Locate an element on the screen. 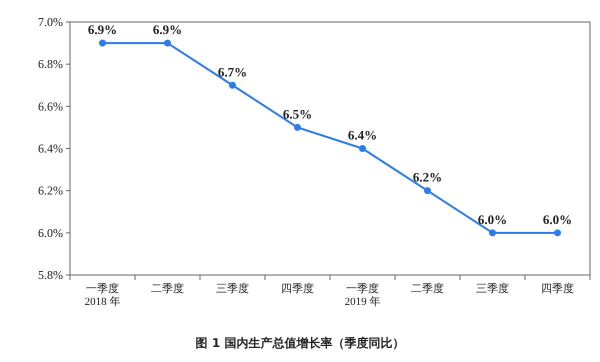 The height and width of the screenshot is (362, 600). x-tick-label: 一季度 2019 年 is located at coordinates (362, 295).